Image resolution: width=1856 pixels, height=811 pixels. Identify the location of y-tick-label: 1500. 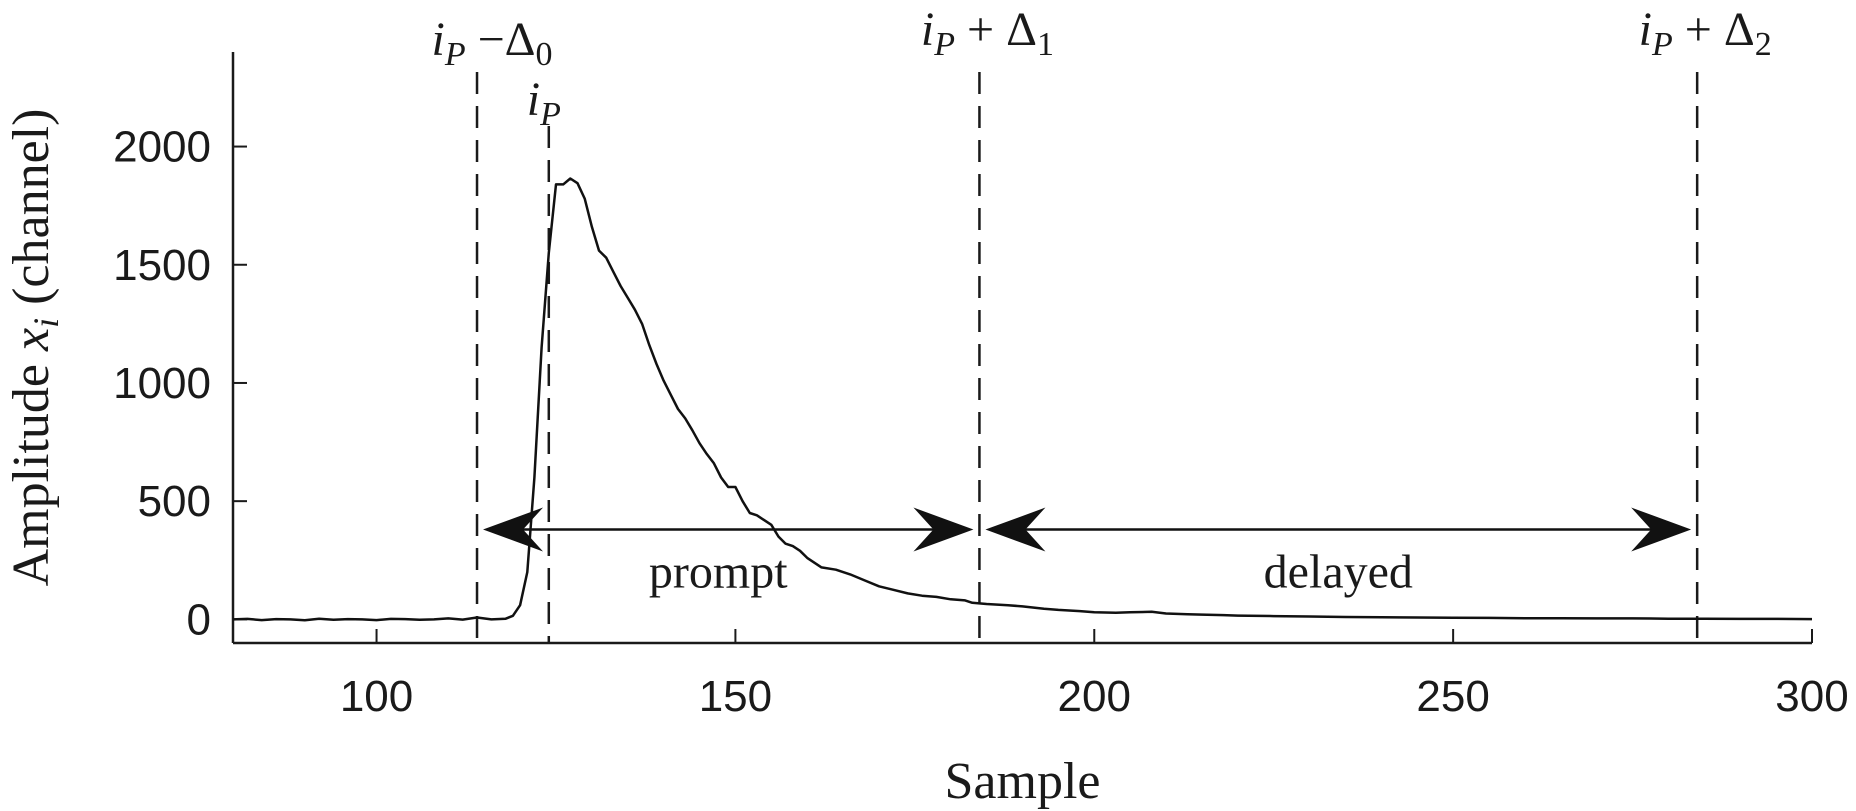
(162, 265).